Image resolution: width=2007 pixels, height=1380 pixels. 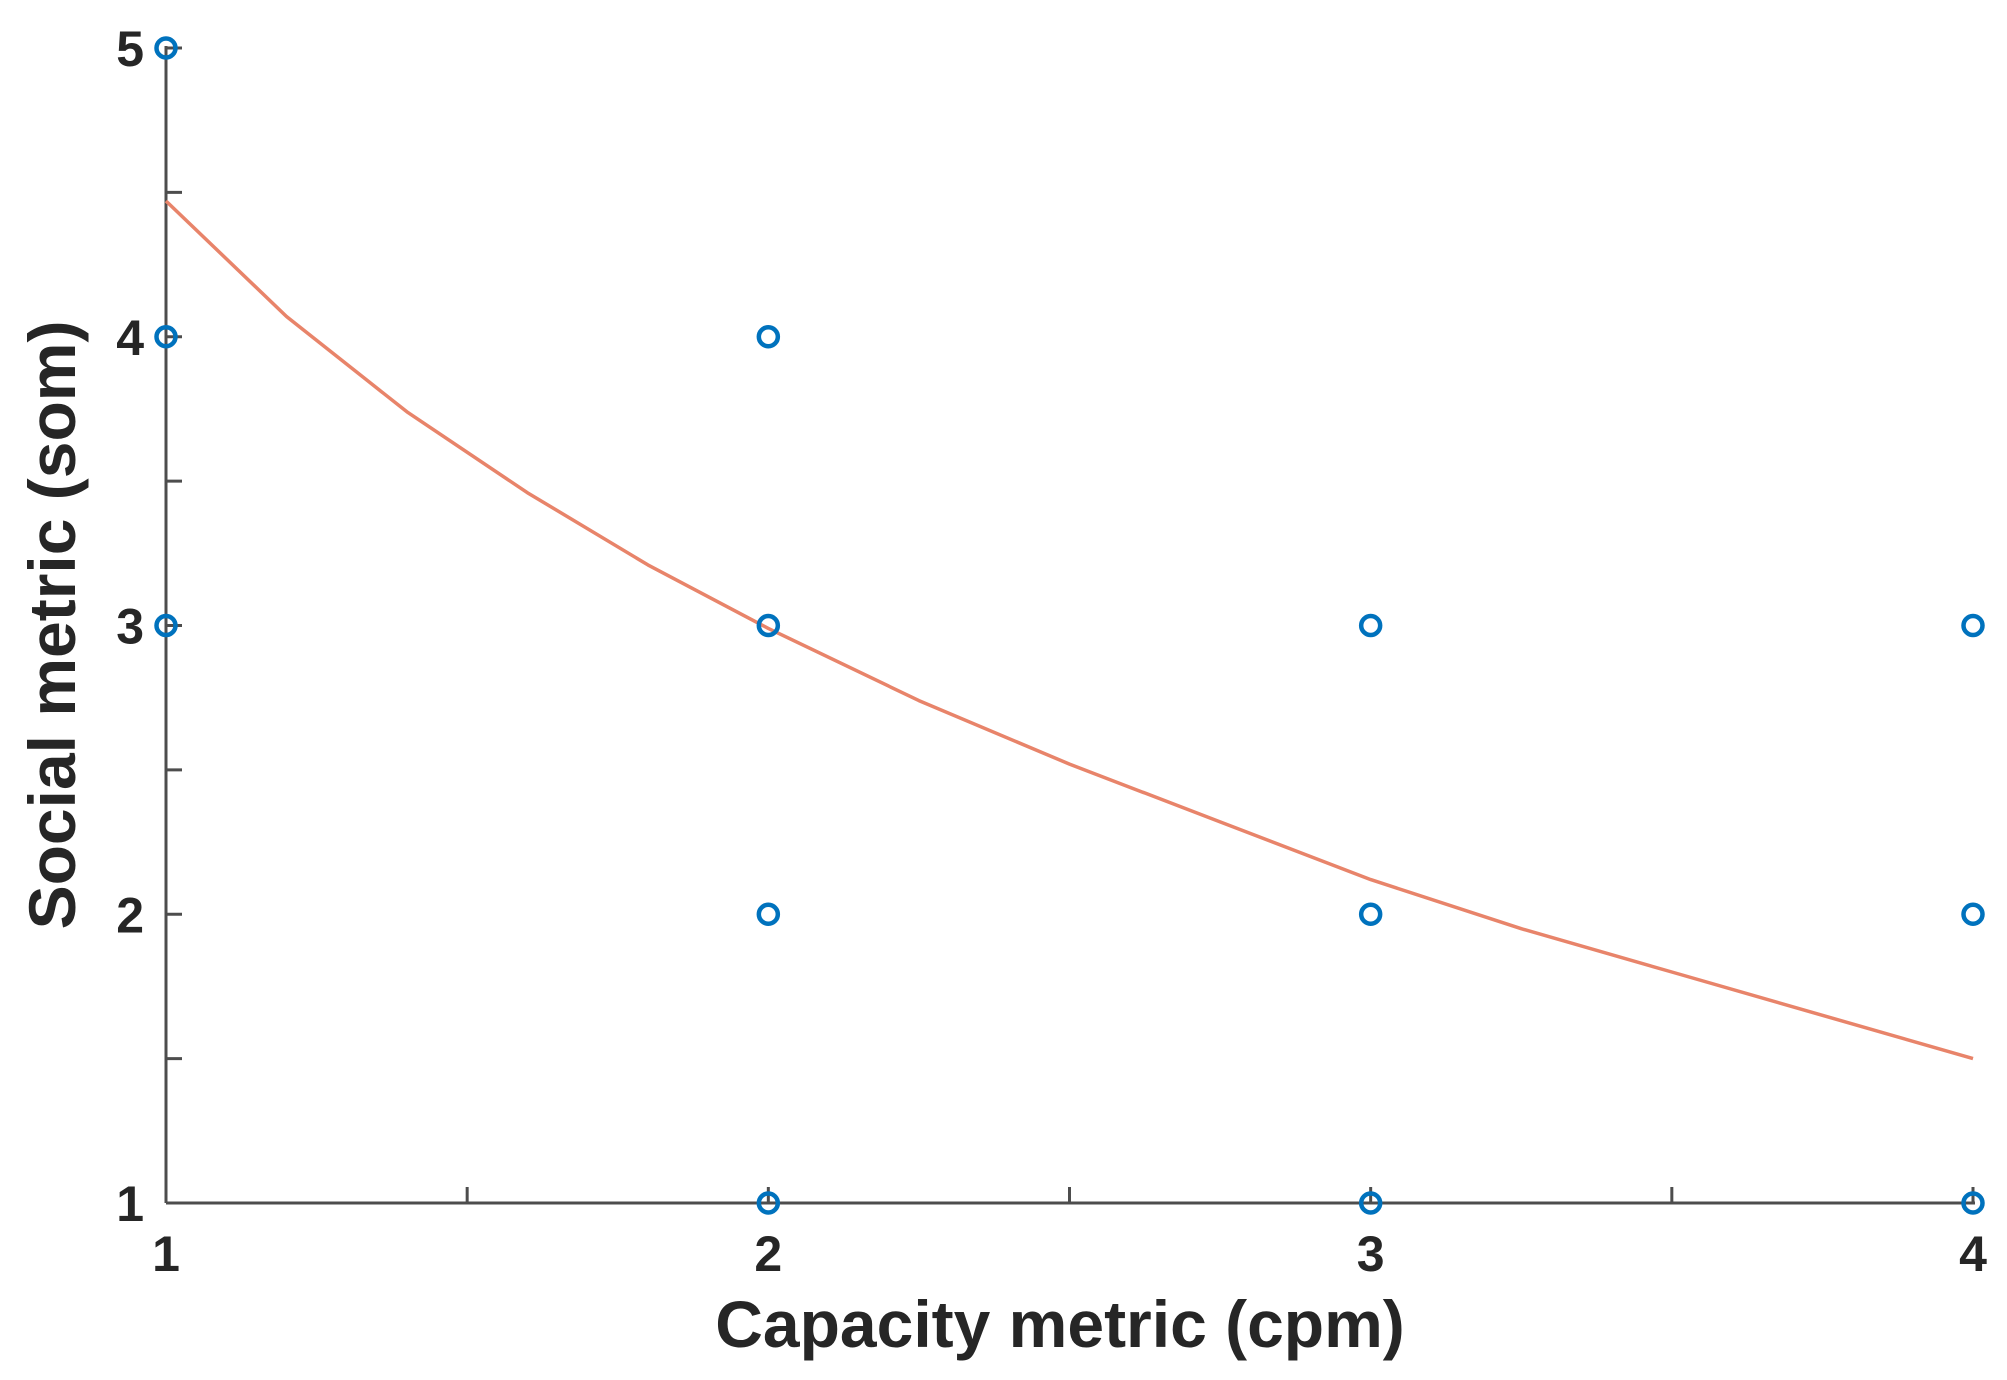 I want to click on y-tick-label: 1, so click(x=130, y=1204).